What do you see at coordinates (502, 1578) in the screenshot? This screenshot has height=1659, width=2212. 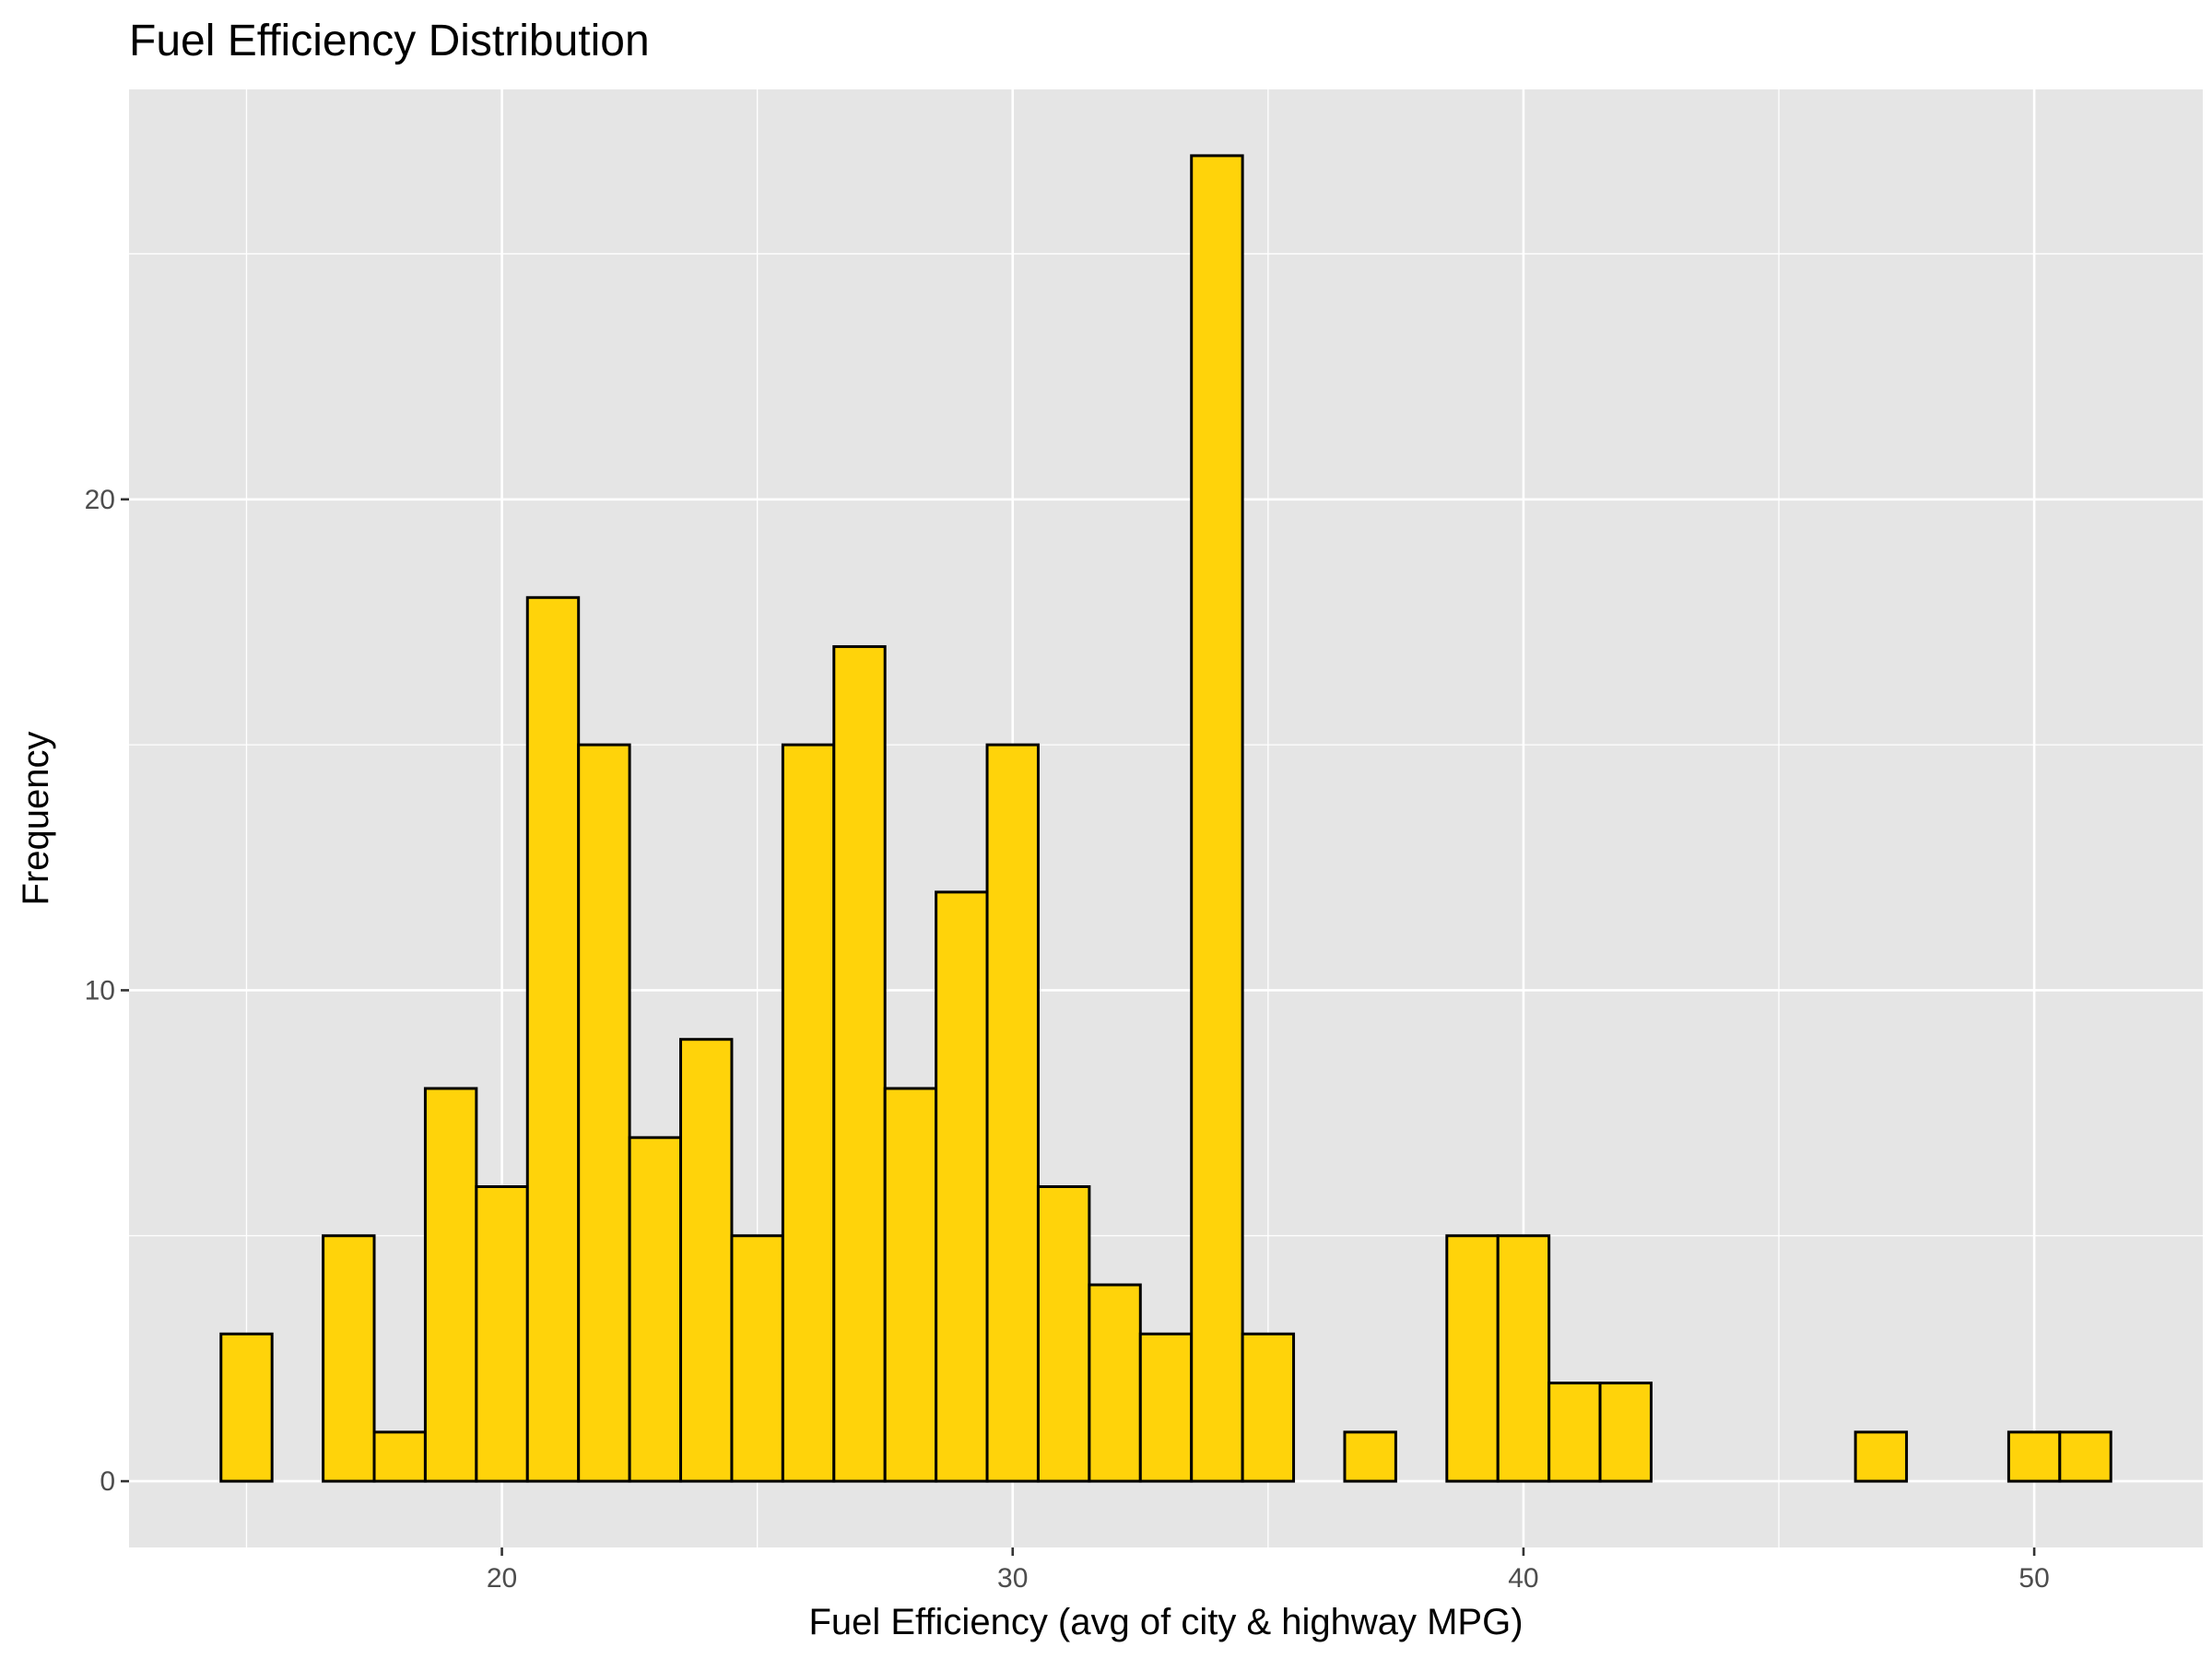 I see `x-tick-label: 20` at bounding box center [502, 1578].